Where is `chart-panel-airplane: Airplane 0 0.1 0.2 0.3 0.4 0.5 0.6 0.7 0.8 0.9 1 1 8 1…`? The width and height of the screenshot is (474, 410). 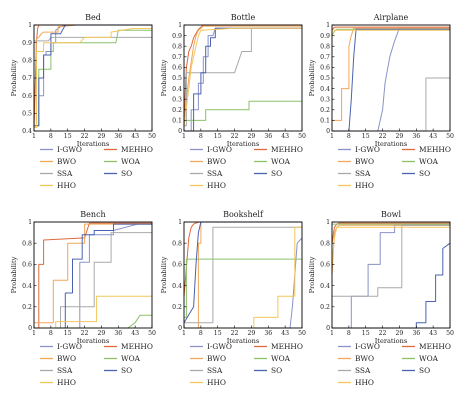 chart-panel-airplane: Airplane 0 0.1 0.2 0.3 0.4 0.5 0.6 0.7 0.8 0.9 1 1 8 1… is located at coordinates (381, 80).